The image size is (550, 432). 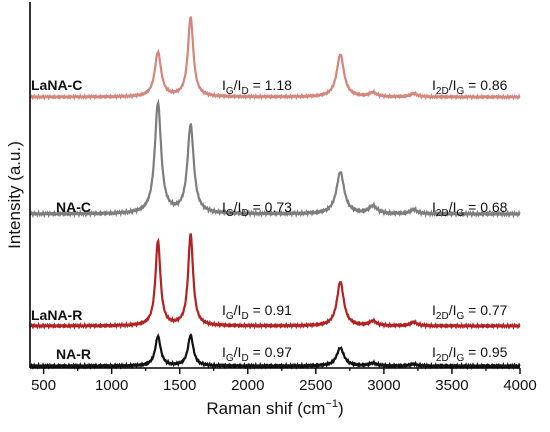 I want to click on ig-id-ratio-lana-r: IG/ID = 0.91, so click(x=257, y=312).